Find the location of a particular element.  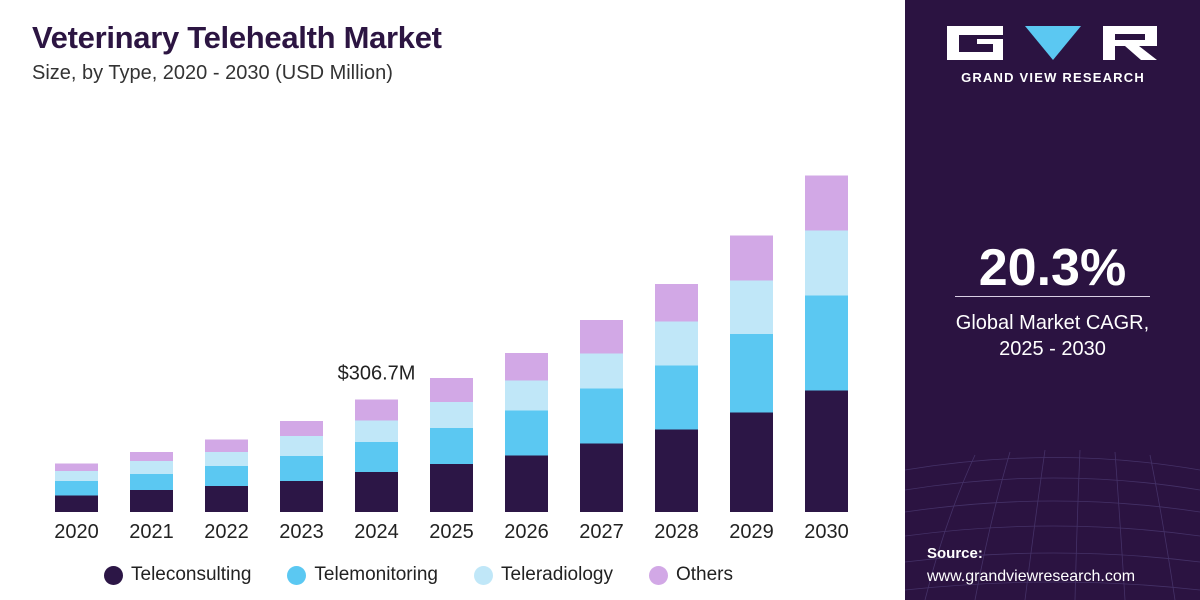

bar-telemonitoring-2029 is located at coordinates (751, 373).